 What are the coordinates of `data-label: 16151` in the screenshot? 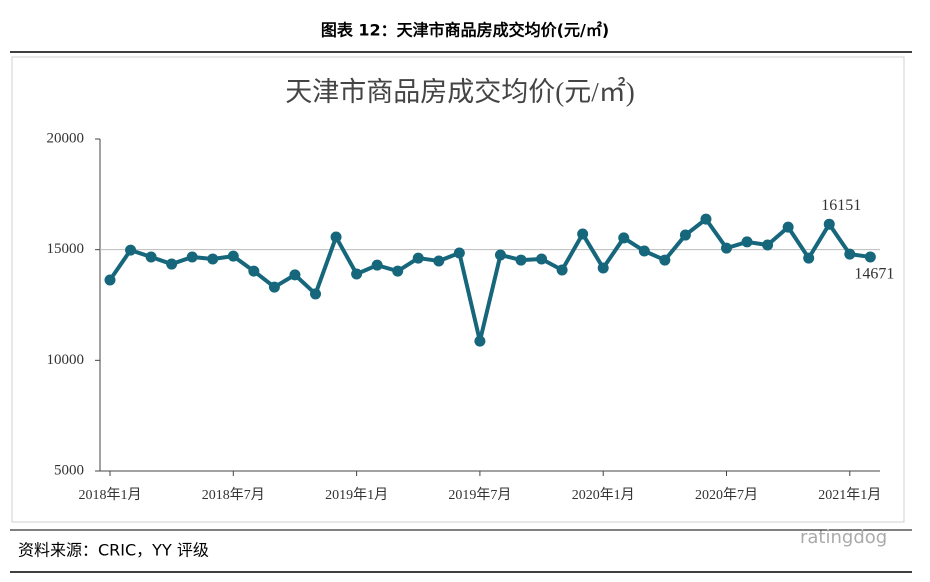 It's located at (841, 205).